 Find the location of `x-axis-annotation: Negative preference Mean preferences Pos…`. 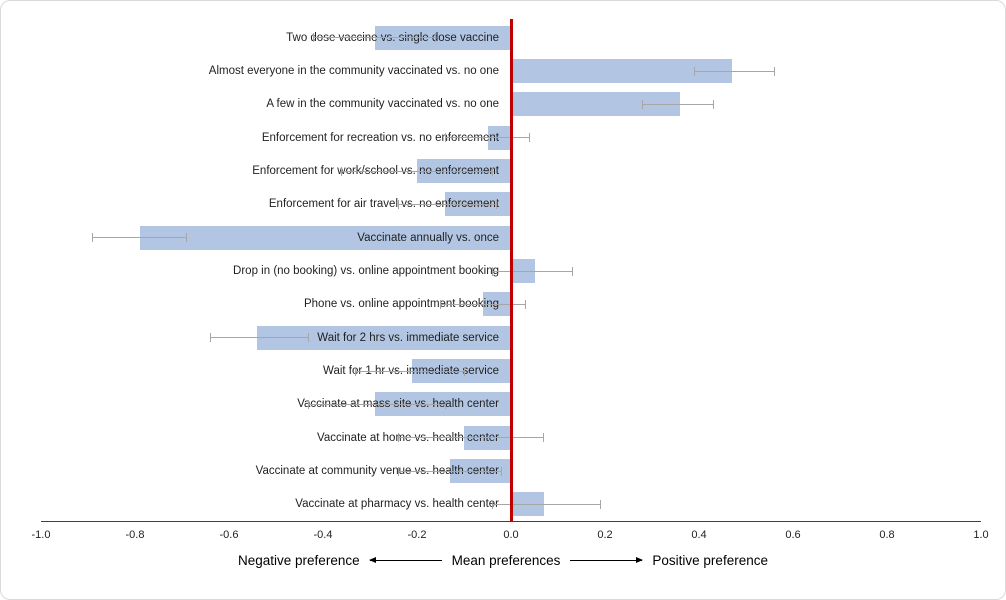

x-axis-annotation: Negative preference Mean preferences Pos… is located at coordinates (503, 560).